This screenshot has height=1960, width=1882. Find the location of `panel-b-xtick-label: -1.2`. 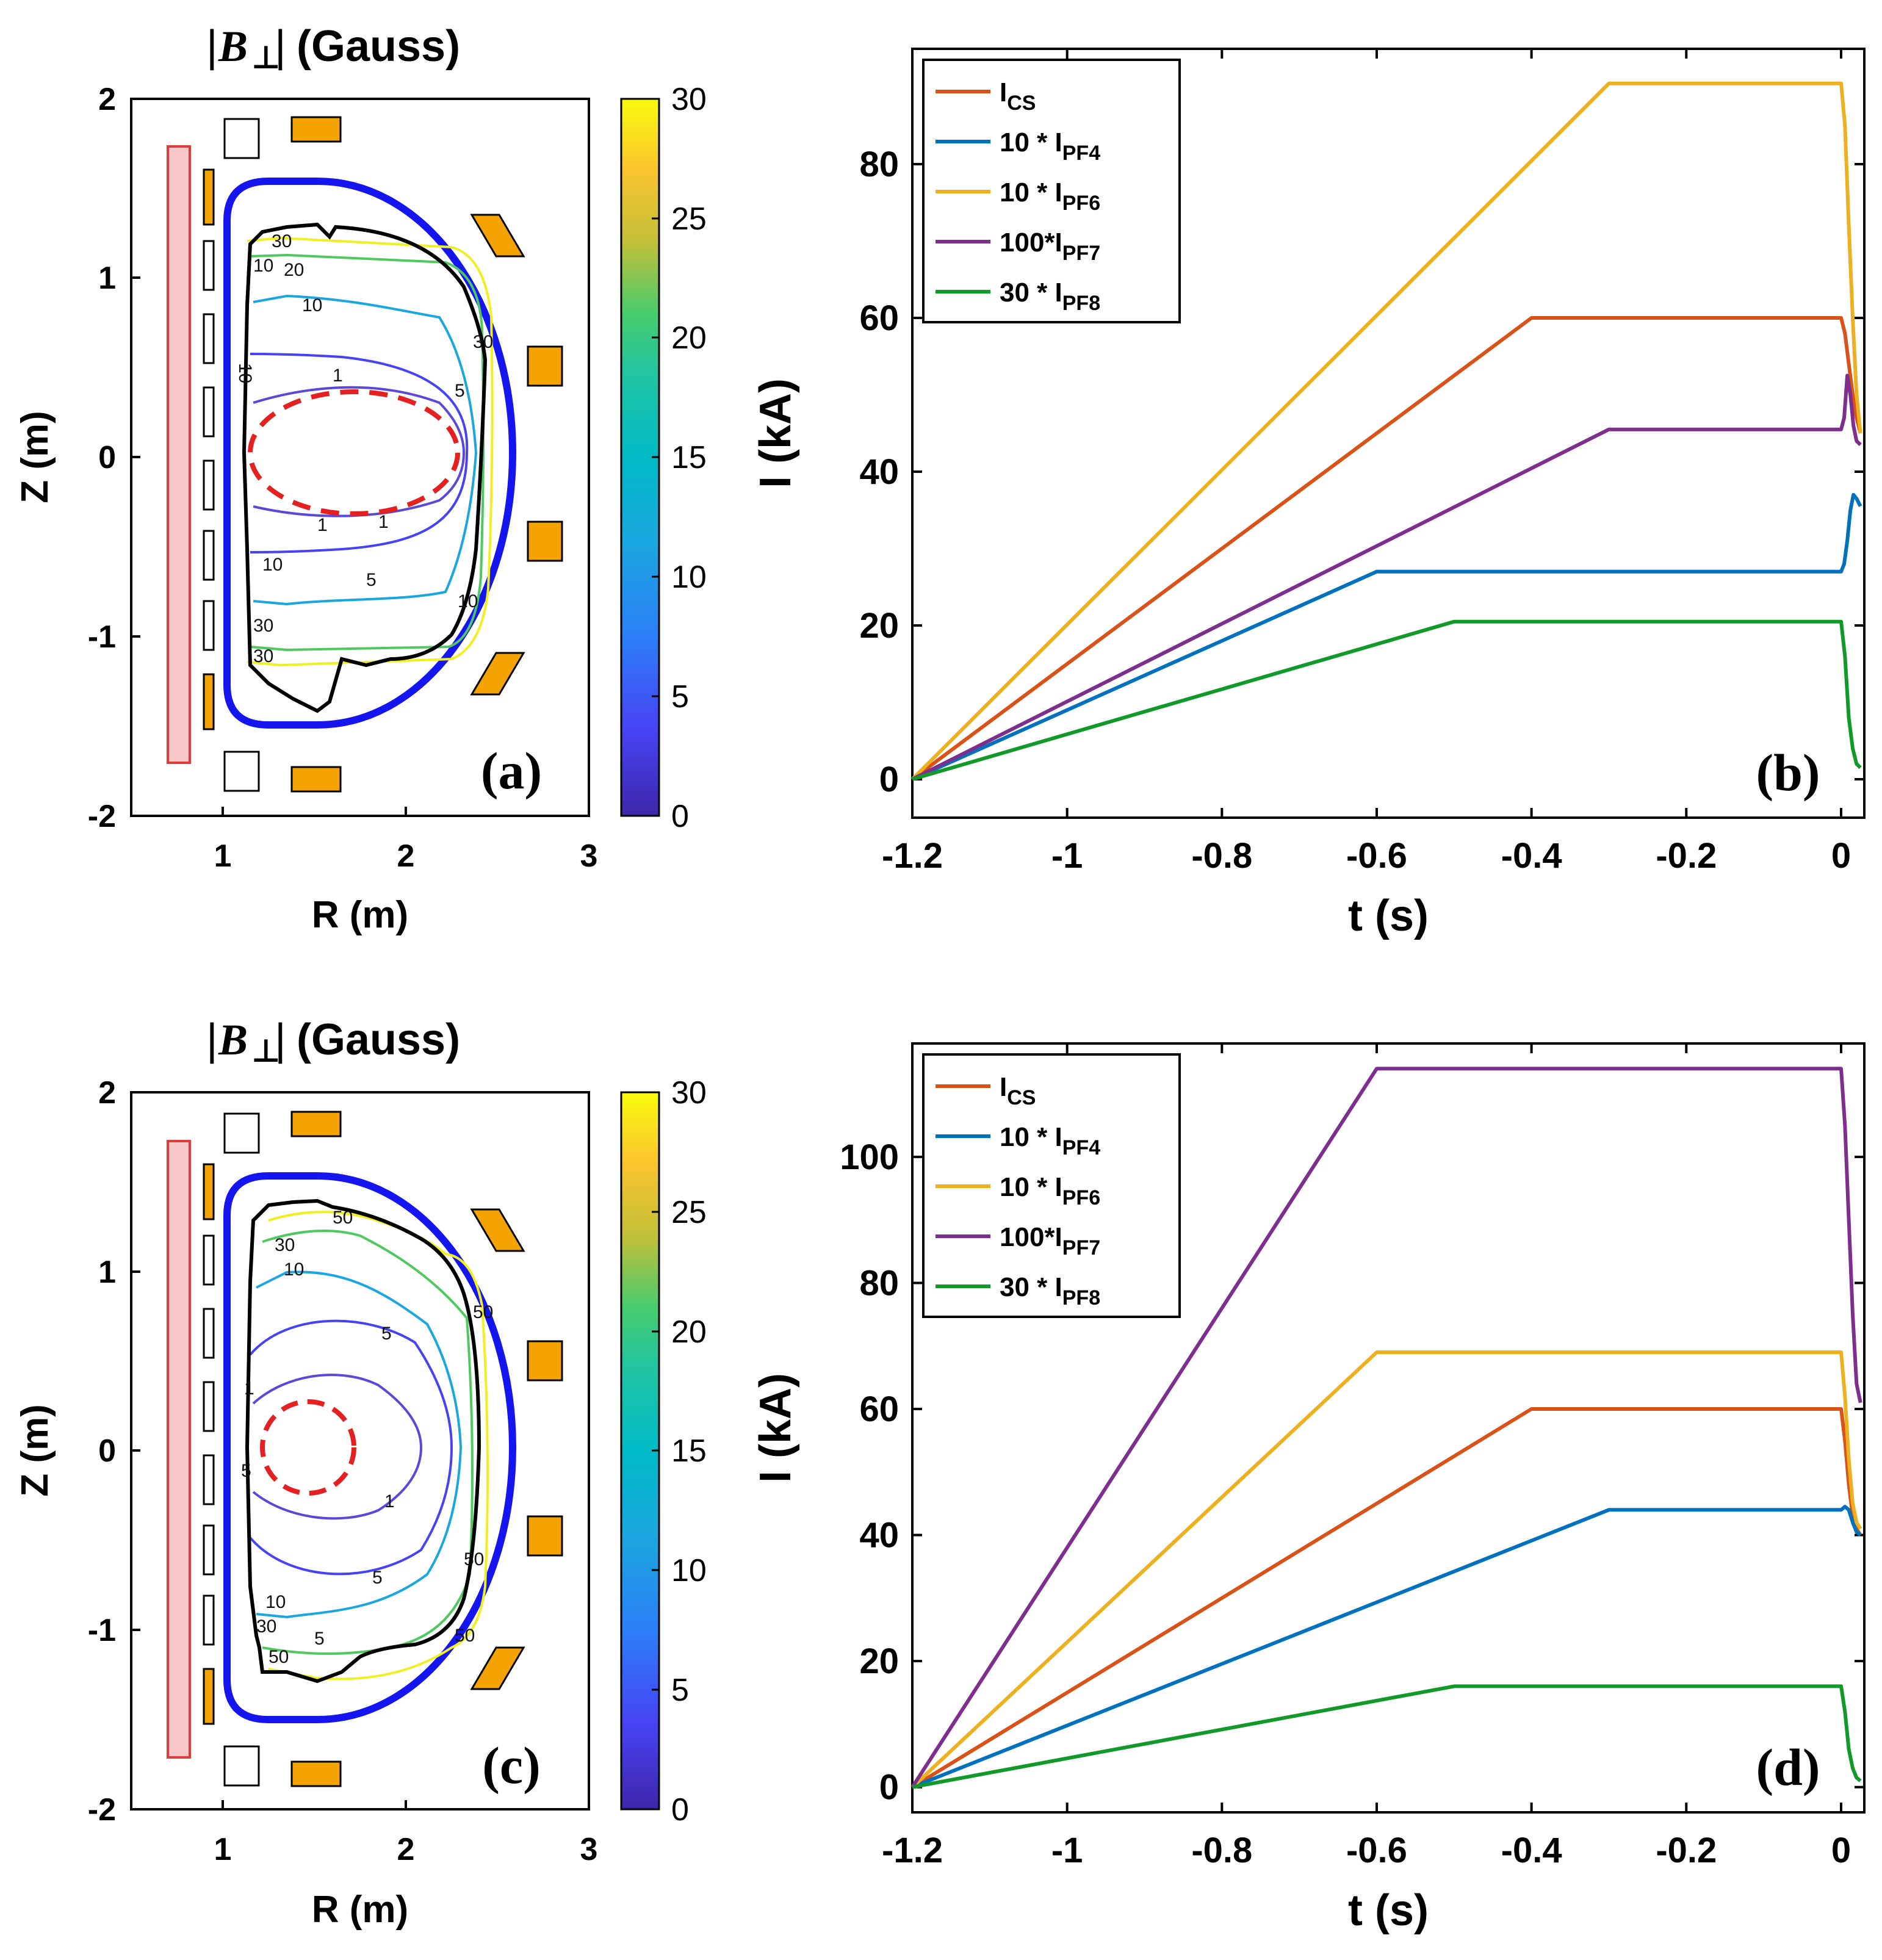

panel-b-xtick-label: -1.2 is located at coordinates (913, 856).